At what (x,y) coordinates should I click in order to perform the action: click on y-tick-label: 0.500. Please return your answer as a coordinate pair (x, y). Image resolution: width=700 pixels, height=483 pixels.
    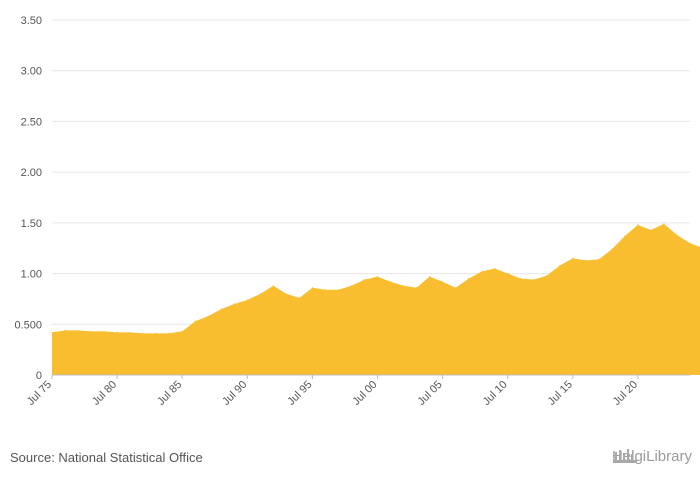
    Looking at the image, I should click on (28, 325).